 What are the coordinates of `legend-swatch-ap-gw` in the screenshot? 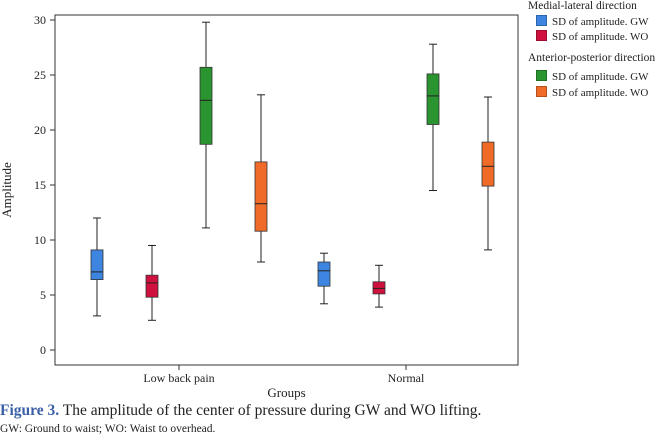 It's located at (541, 75).